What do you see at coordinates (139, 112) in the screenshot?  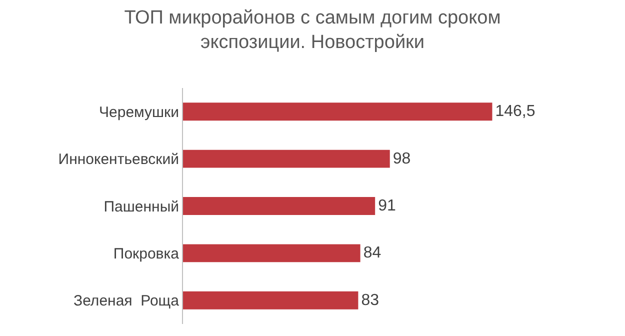 I see `y-tick-label: Черемушки` at bounding box center [139, 112].